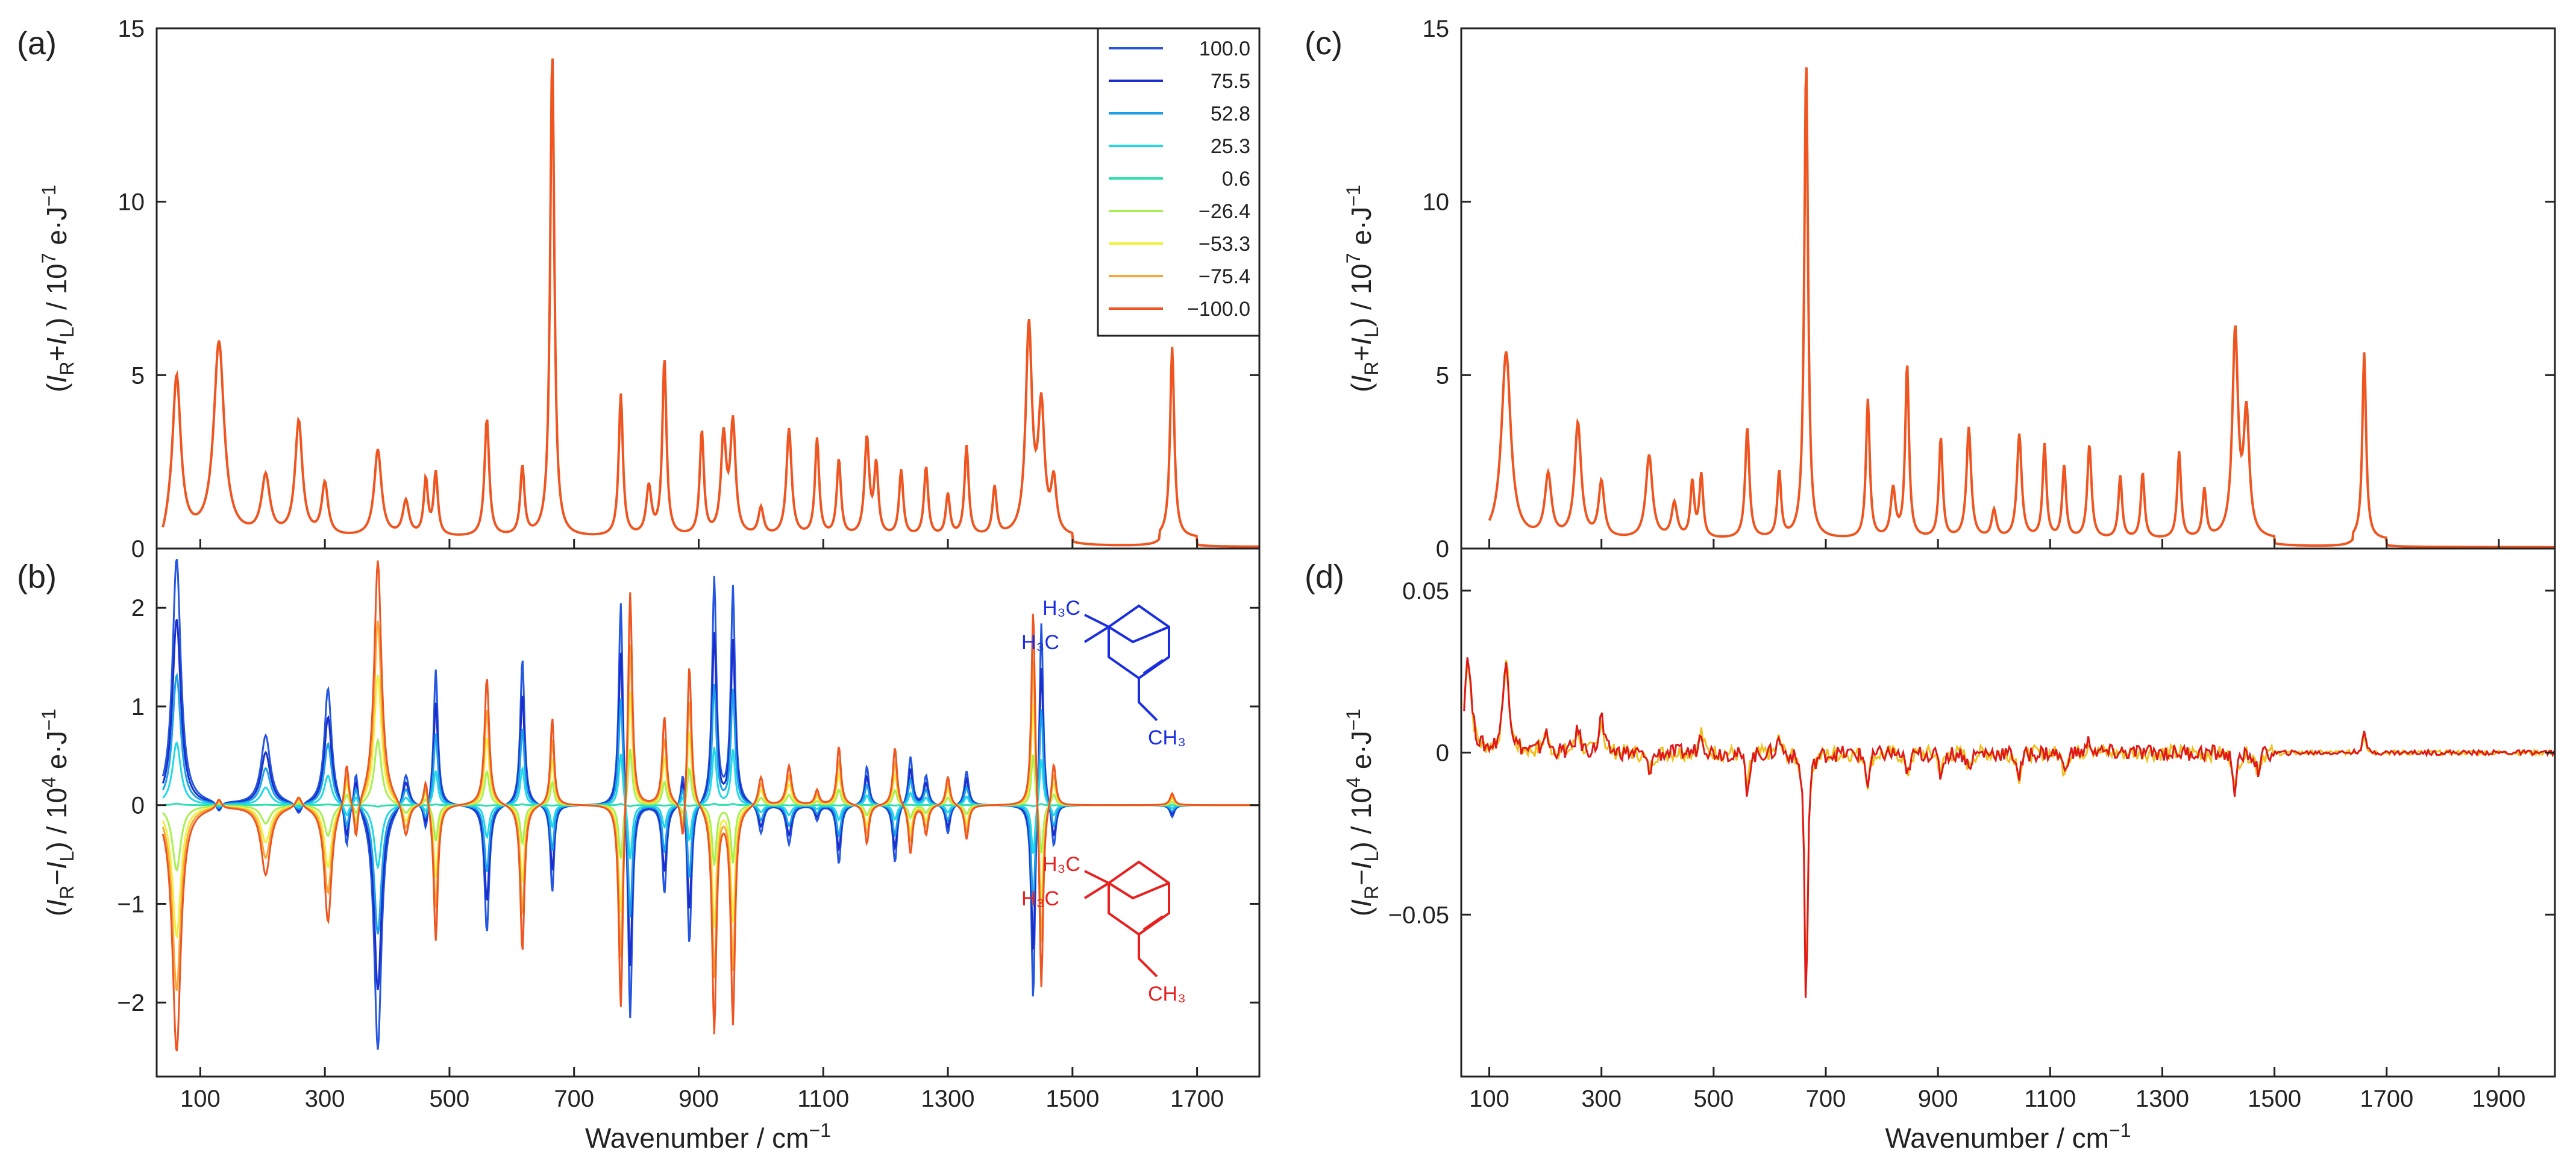  Describe the element at coordinates (1040, 898) in the screenshot. I see `molecule-bottom-label-2: H₃C` at that location.